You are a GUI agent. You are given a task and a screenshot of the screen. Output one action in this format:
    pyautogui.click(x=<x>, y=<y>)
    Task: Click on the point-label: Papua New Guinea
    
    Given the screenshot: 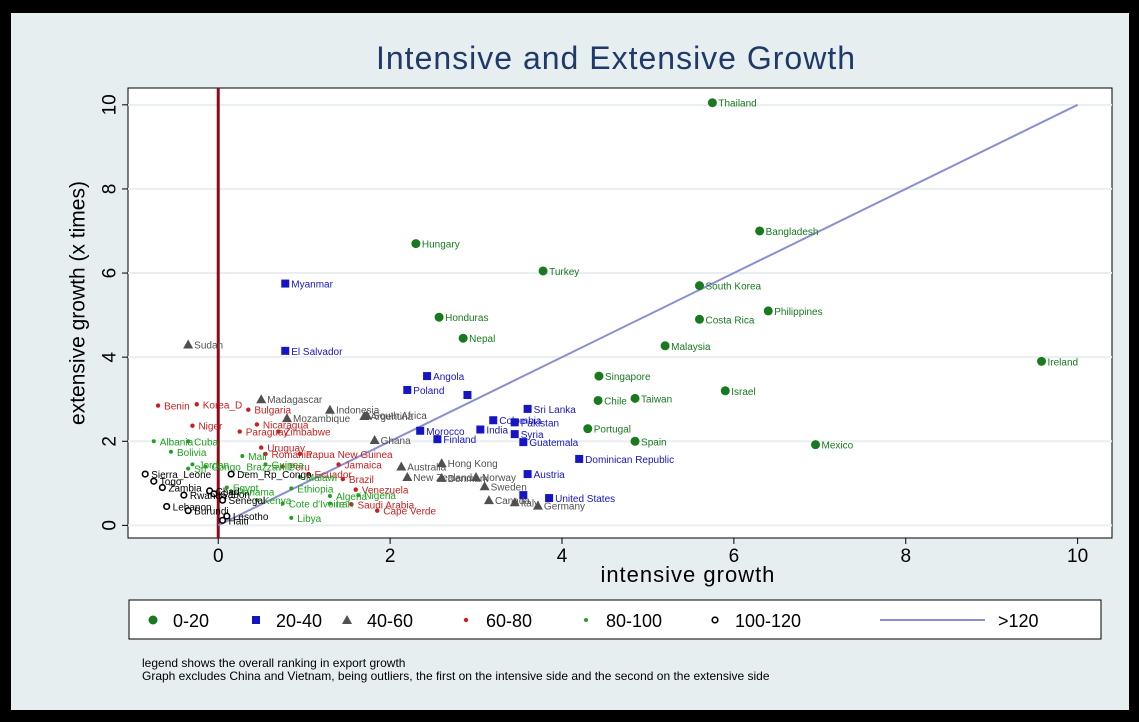 What is the action you would take?
    pyautogui.click(x=349, y=455)
    